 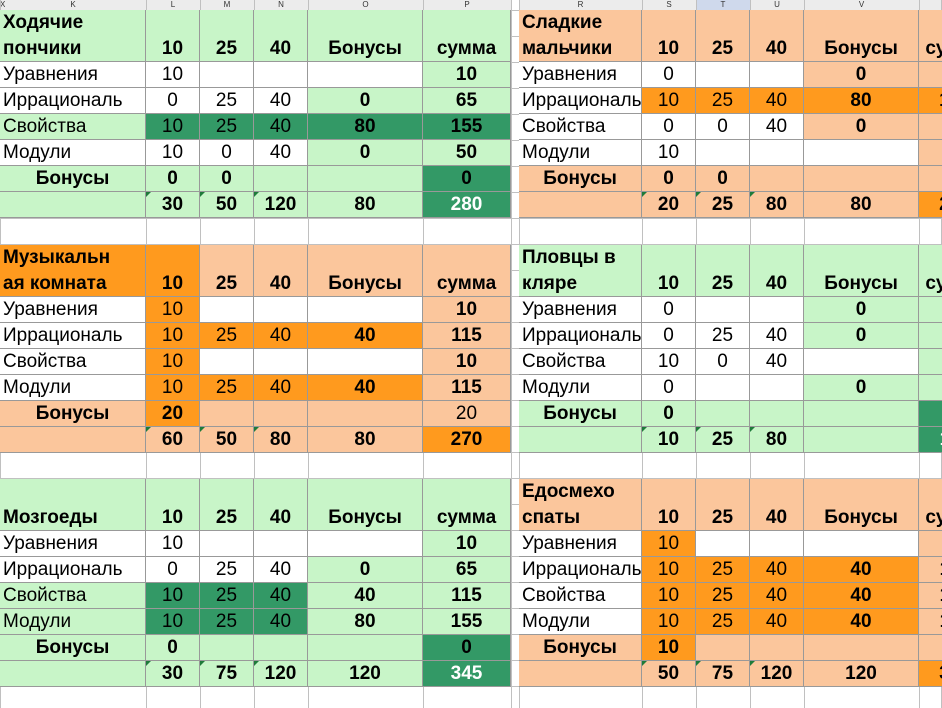 I want to click on column-header-t: T, so click(x=723, y=5).